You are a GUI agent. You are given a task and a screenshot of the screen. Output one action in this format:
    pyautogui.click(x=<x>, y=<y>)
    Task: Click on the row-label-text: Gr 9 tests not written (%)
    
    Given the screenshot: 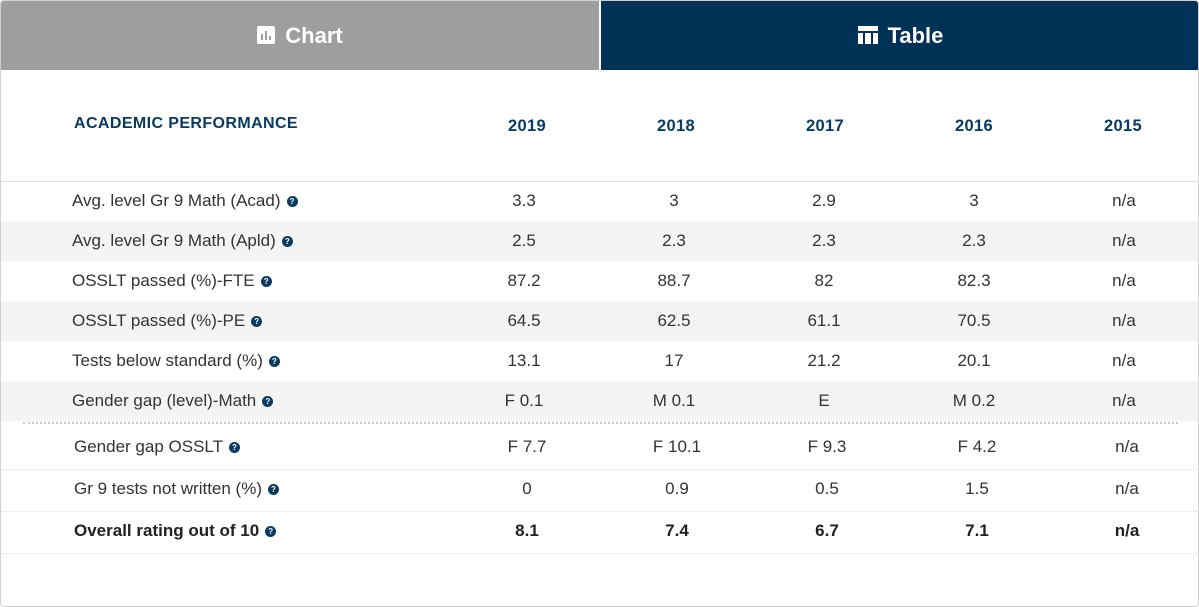 What is the action you would take?
    pyautogui.click(x=168, y=488)
    